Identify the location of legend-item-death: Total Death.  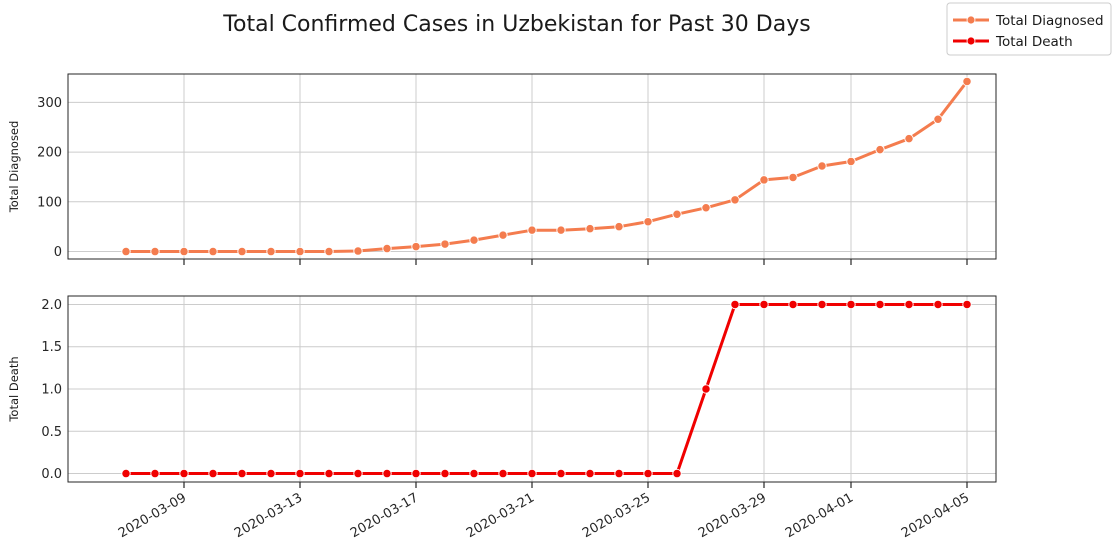
(1013, 42).